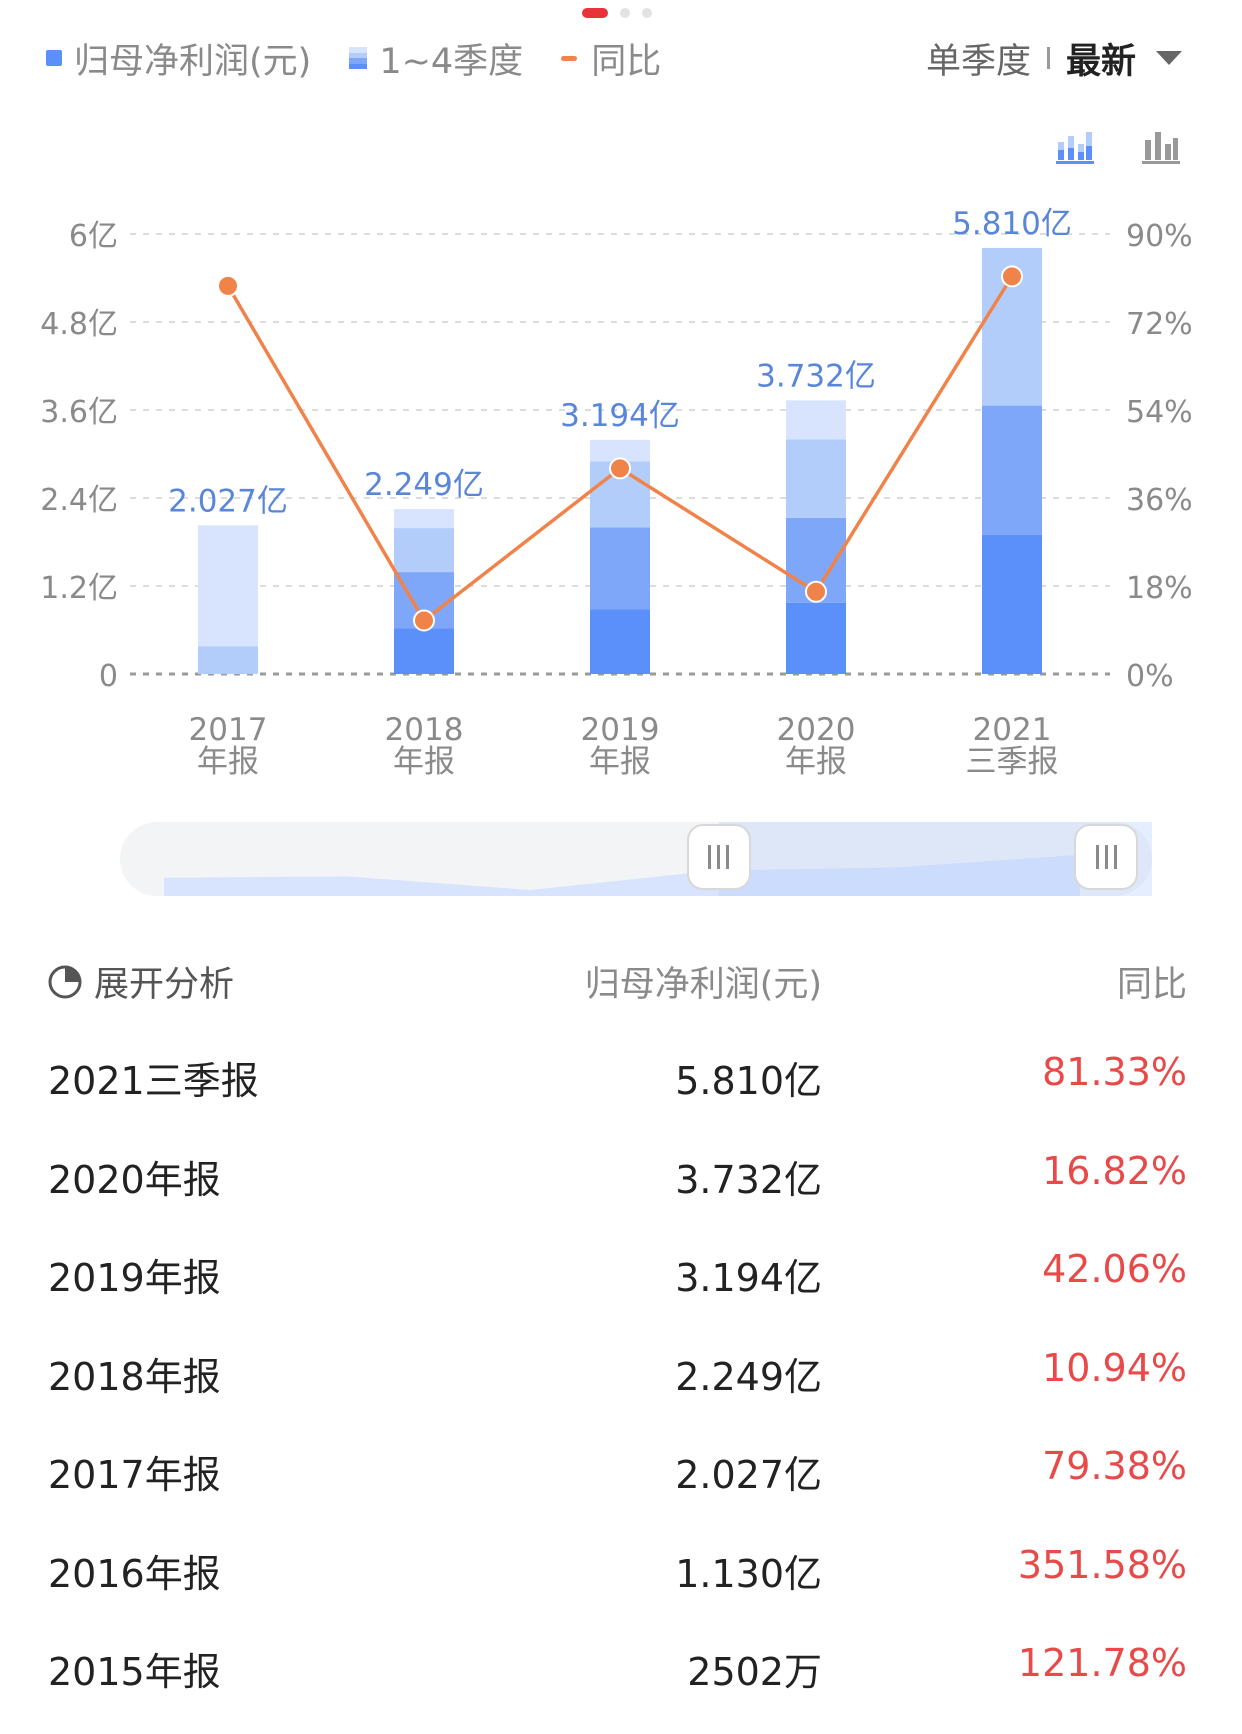 Image resolution: width=1242 pixels, height=1734 pixels. Describe the element at coordinates (79, 500) in the screenshot. I see `y-left-tick-label: 2.4亿` at that location.